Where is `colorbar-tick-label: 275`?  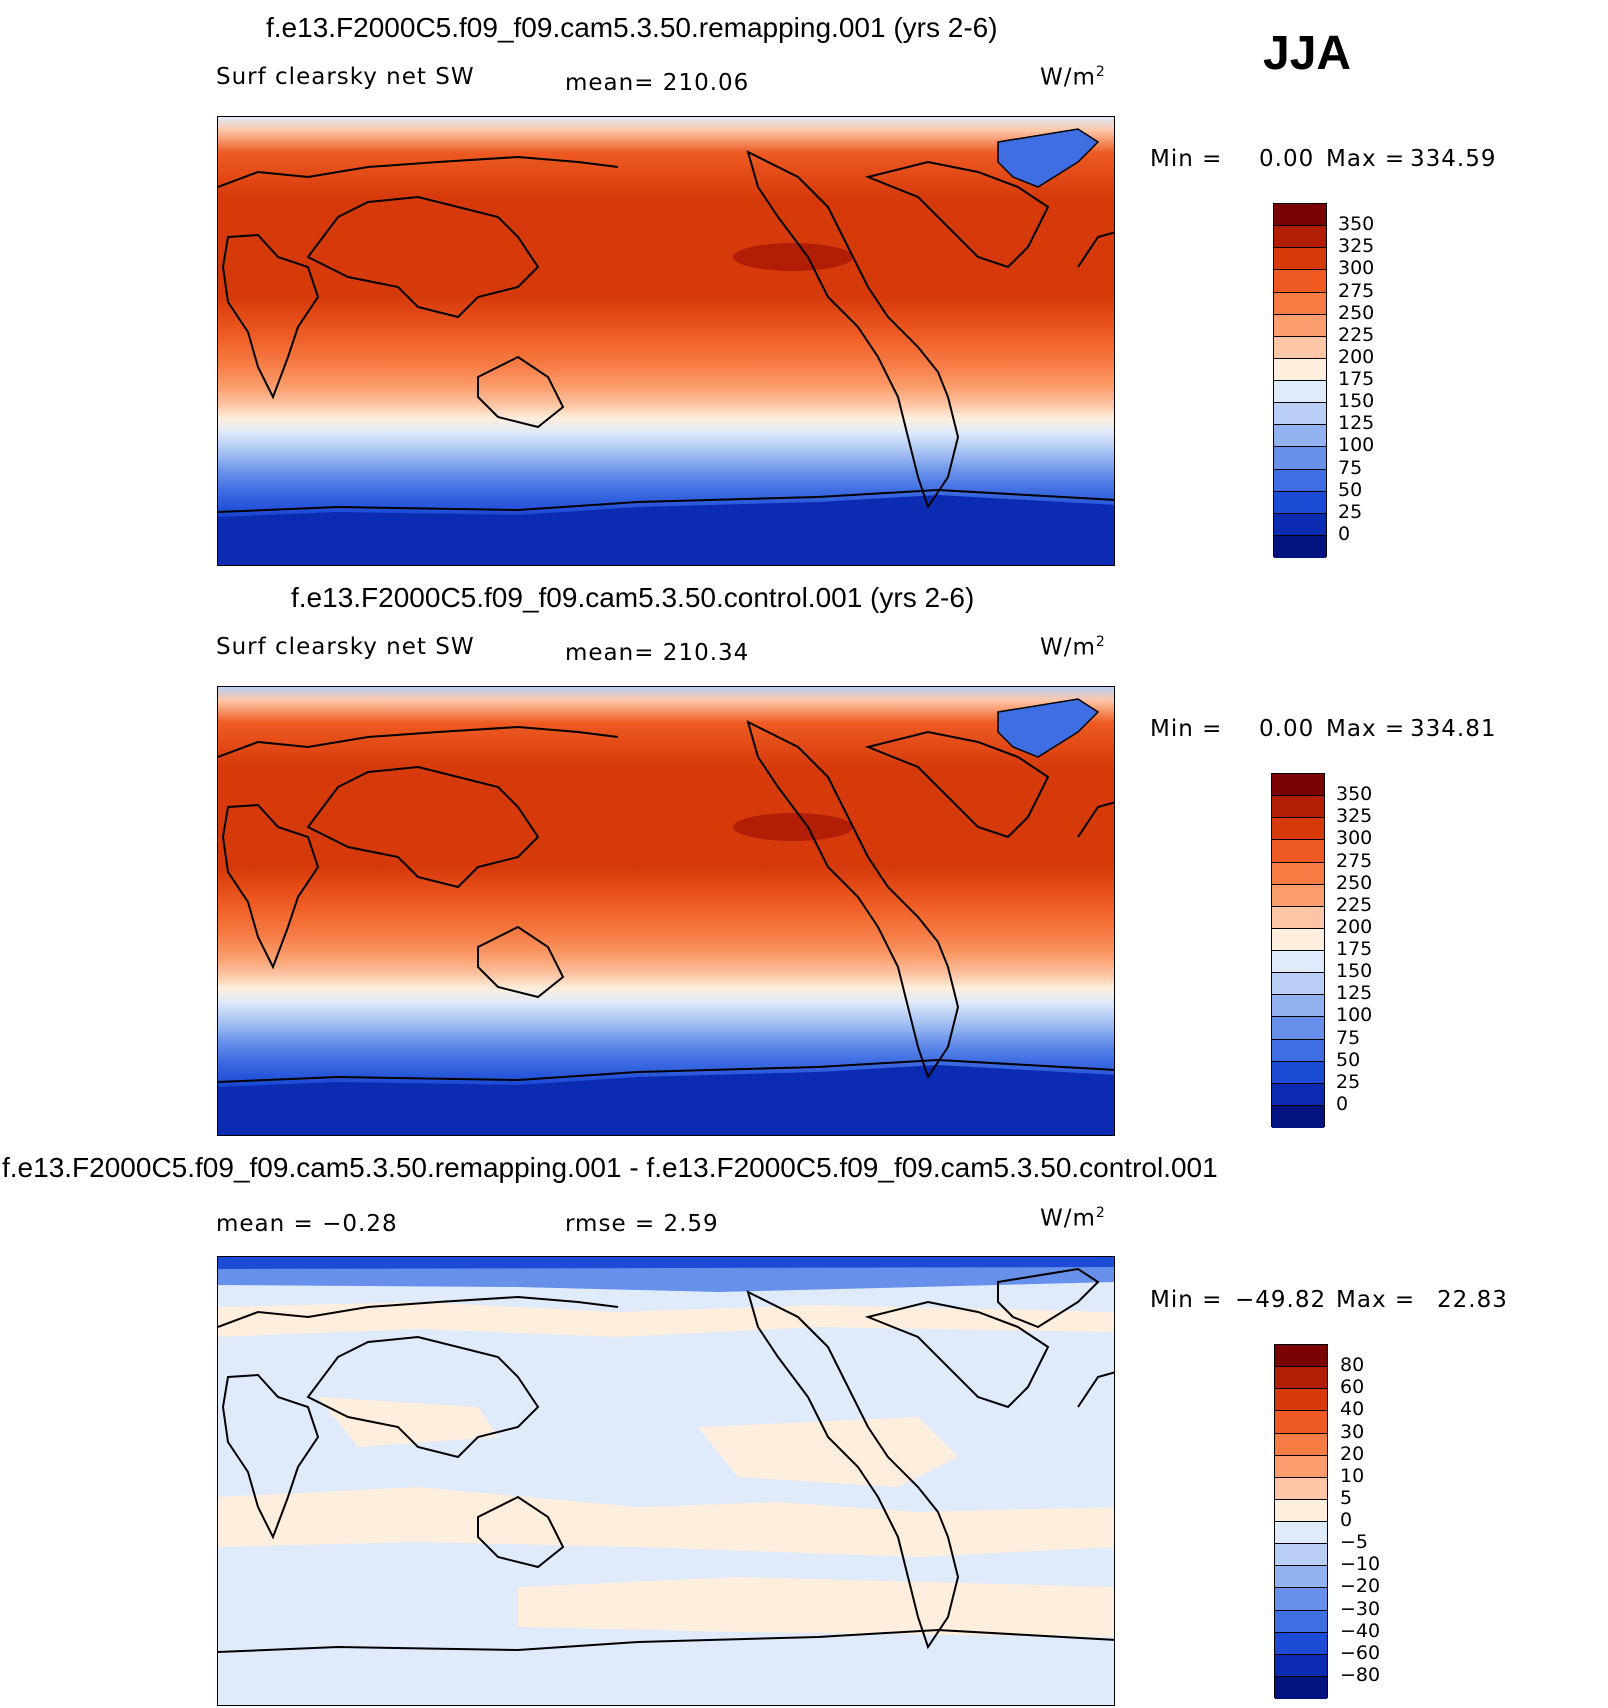
colorbar-tick-label: 275 is located at coordinates (1356, 290).